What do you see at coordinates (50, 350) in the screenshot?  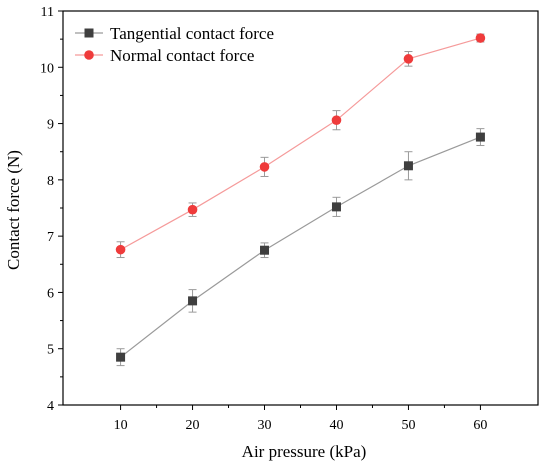 I see `y-tick-label: 5` at bounding box center [50, 350].